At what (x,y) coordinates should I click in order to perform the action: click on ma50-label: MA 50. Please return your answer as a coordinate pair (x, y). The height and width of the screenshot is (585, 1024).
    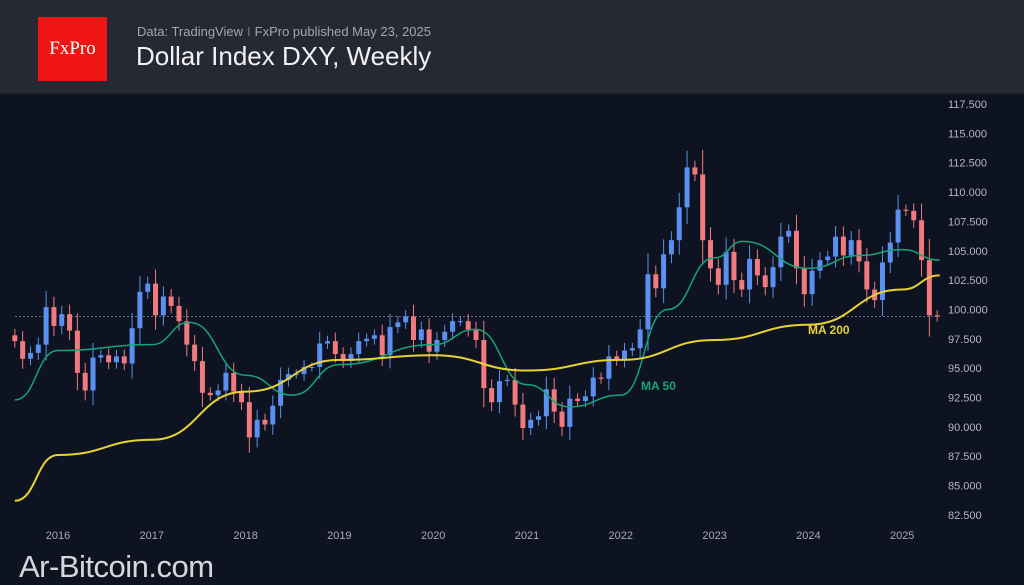
    Looking at the image, I should click on (658, 386).